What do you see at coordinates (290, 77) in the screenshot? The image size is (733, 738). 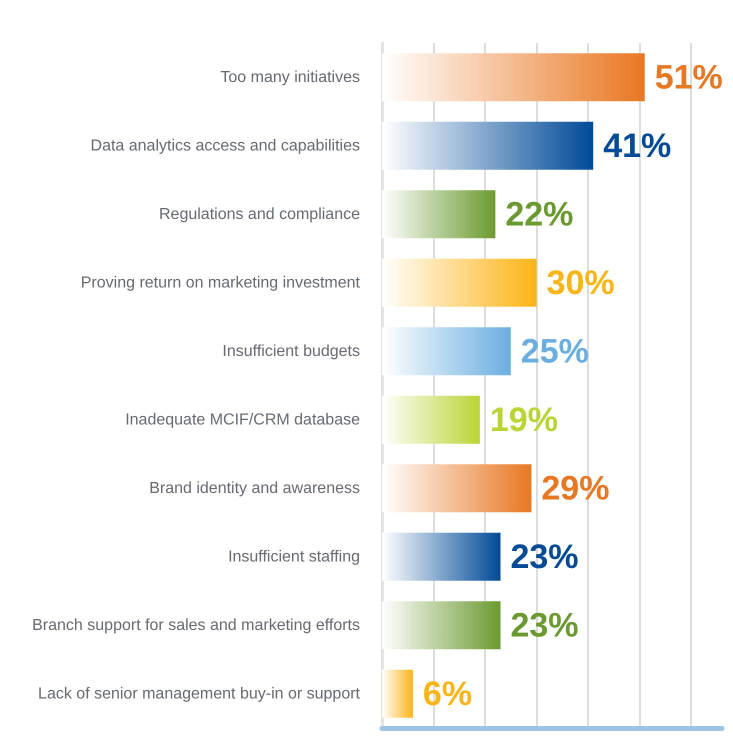 I see `y-tick-label: Too many initiatives` at bounding box center [290, 77].